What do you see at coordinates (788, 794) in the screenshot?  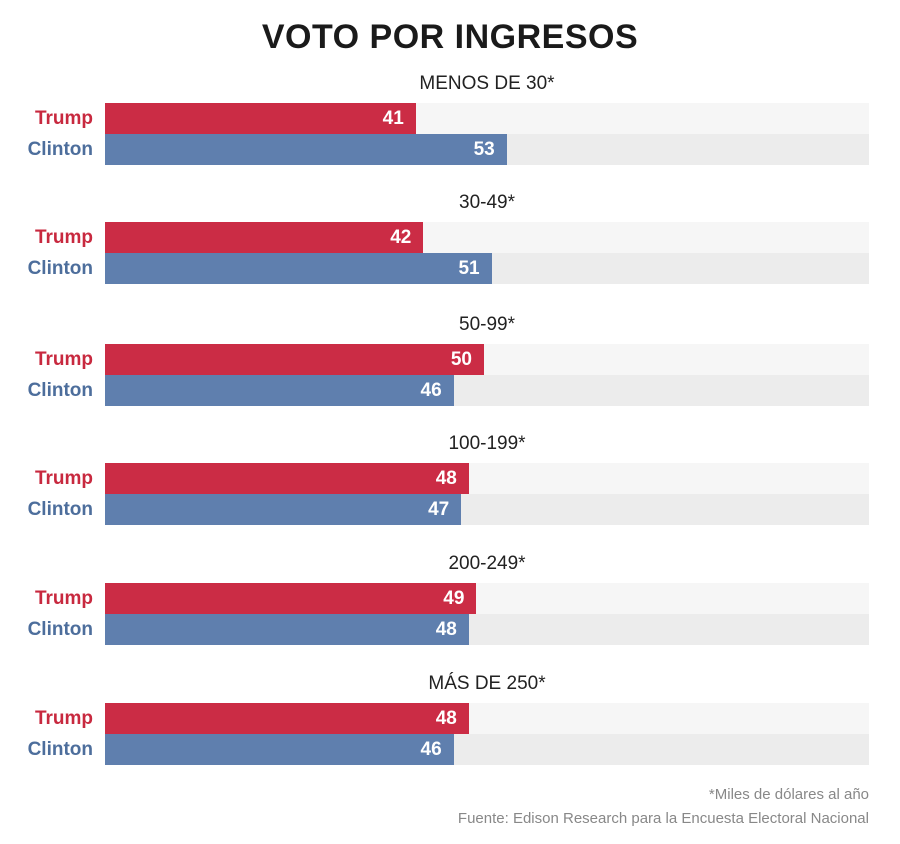 I see `footnote-note: *Miles de dólares al año` at bounding box center [788, 794].